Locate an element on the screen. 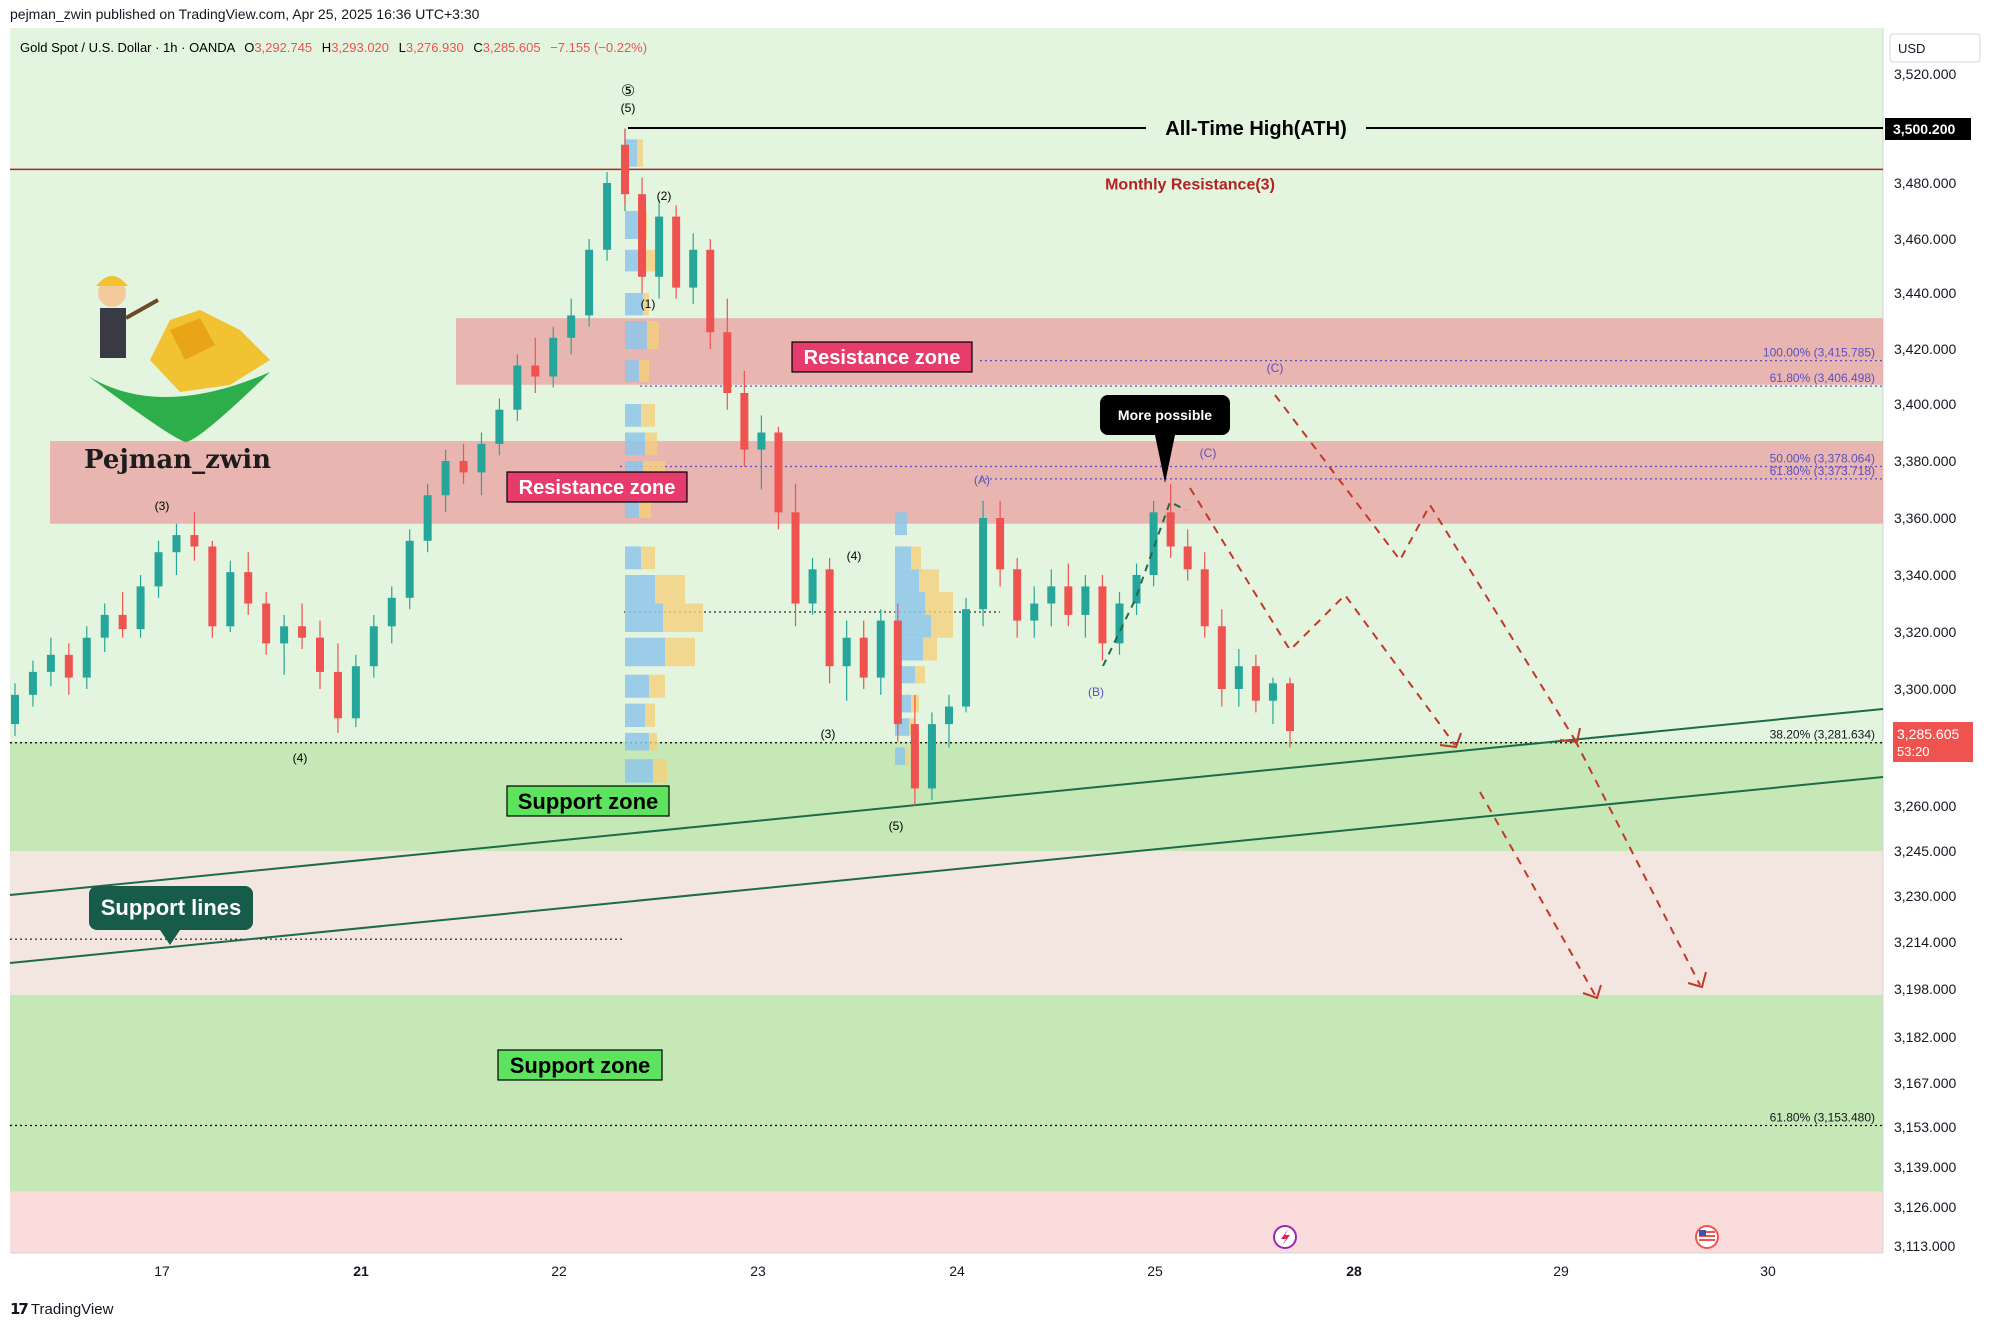 The width and height of the screenshot is (1996, 1328). currency-box: USD is located at coordinates (1935, 48).